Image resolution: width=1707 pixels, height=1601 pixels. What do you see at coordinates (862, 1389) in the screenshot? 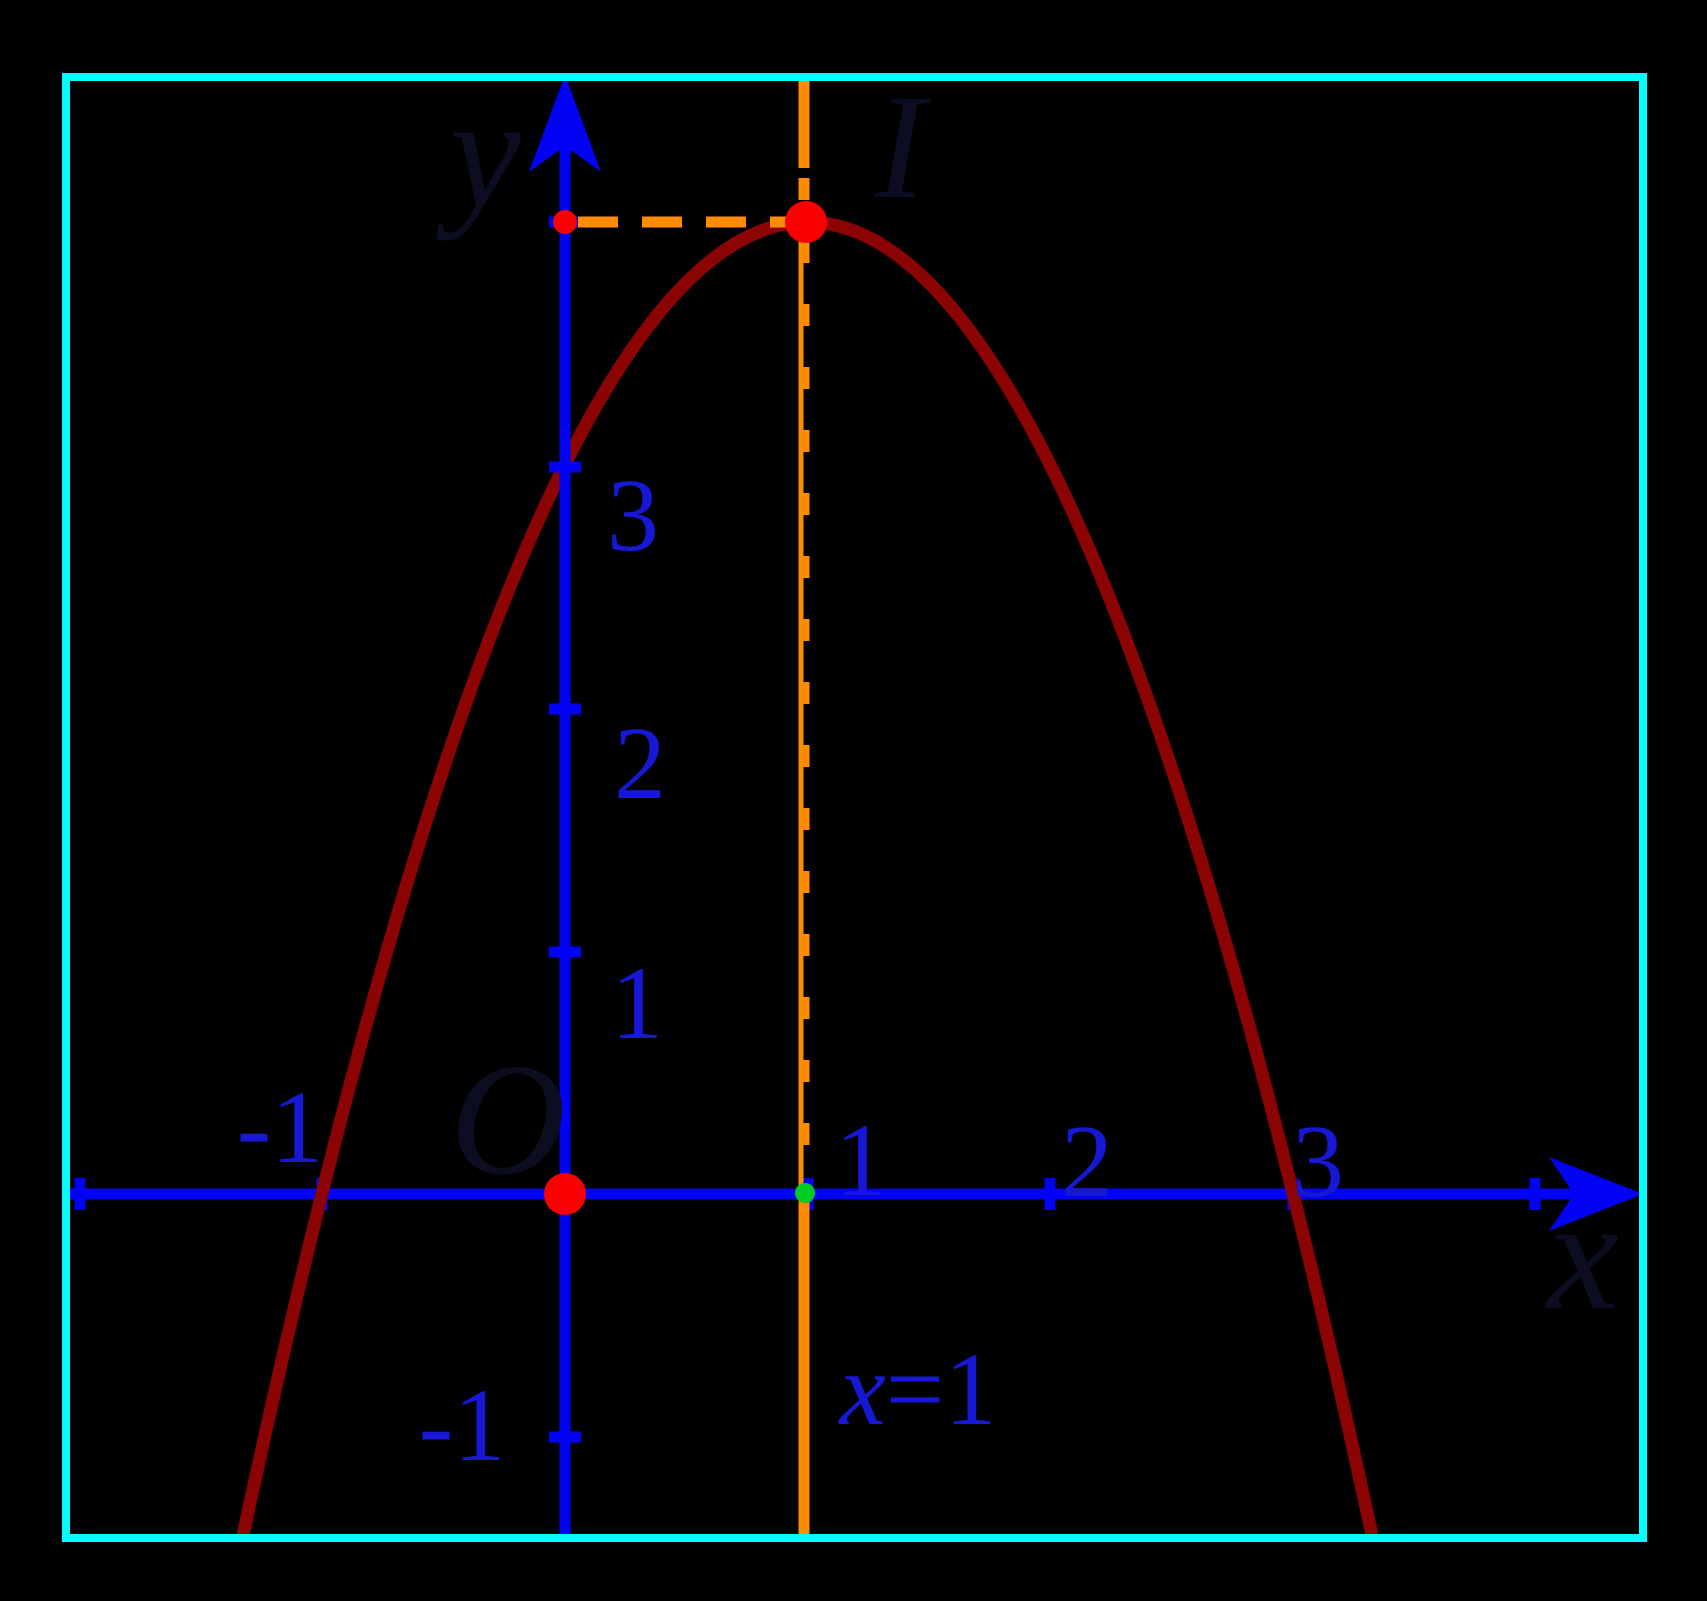
I see `symmetry-label-var: x` at bounding box center [862, 1389].